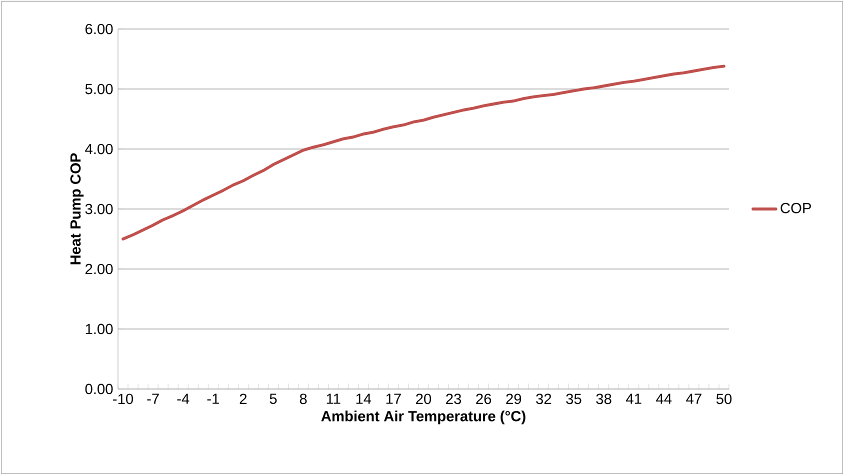 This screenshot has width=844, height=475. I want to click on x-tick-label: -10, so click(123, 399).